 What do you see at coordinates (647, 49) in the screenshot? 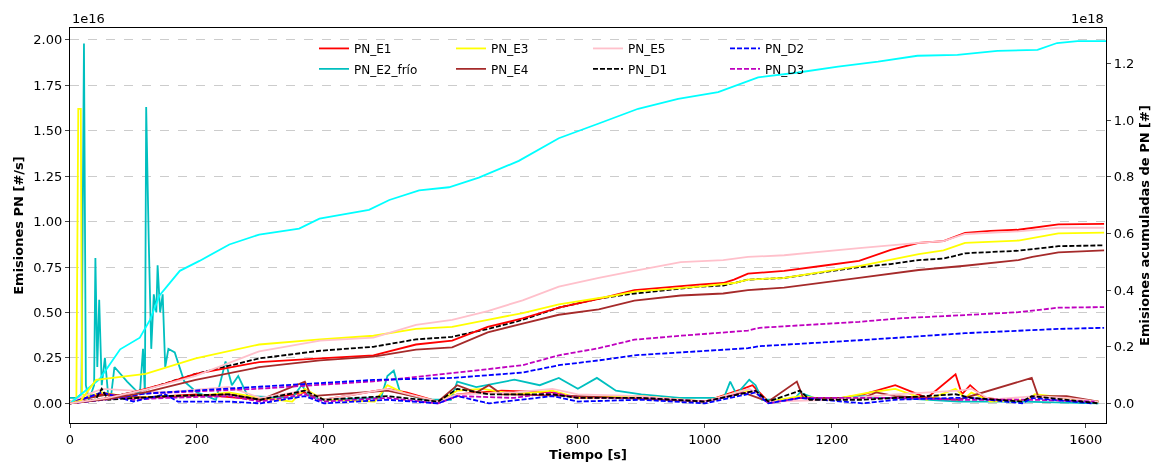
I see `legend-label: PN_E5` at bounding box center [647, 49].